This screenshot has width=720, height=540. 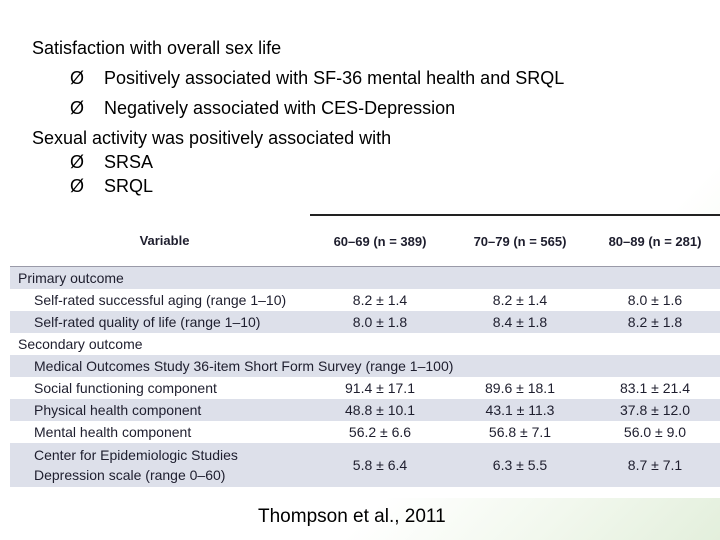 I want to click on section-label: Primary outcome, so click(x=160, y=277).